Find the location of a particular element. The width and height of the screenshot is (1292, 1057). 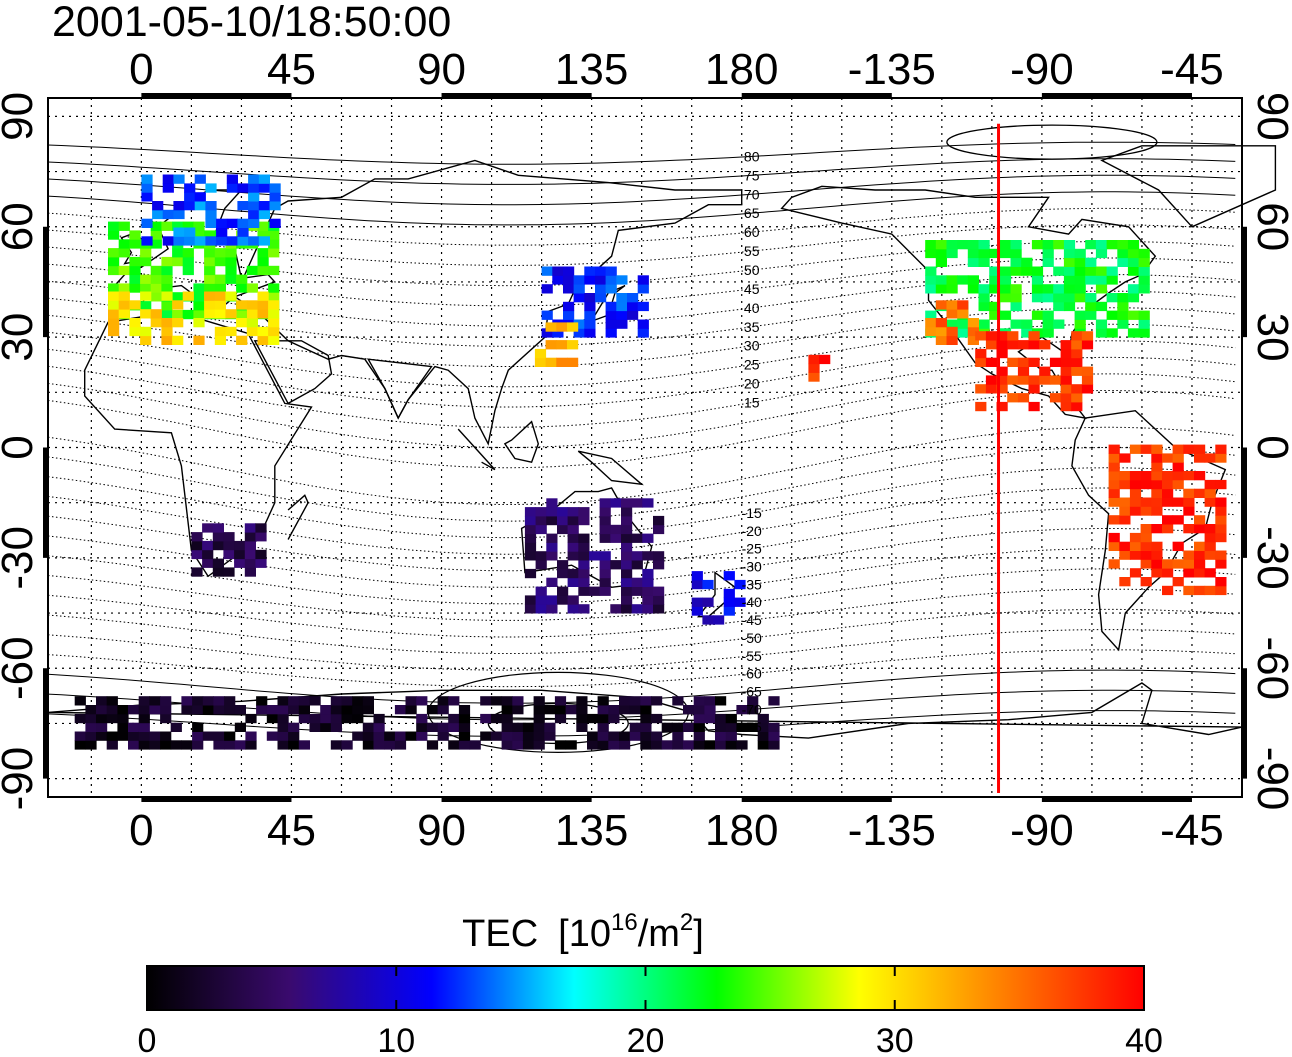

right-lat-tick-label: 30 is located at coordinates (1270, 337).